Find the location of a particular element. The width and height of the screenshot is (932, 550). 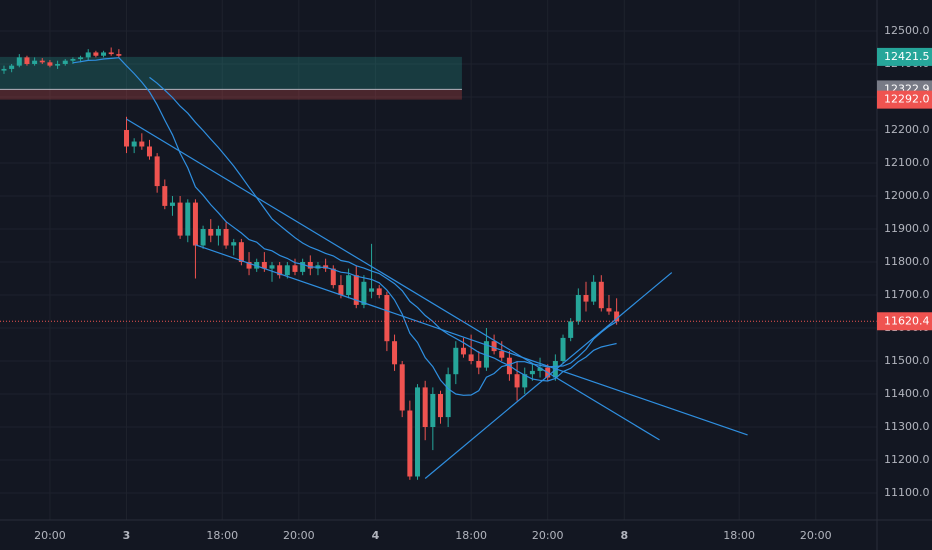

x-tick-label: 8 is located at coordinates (624, 535).